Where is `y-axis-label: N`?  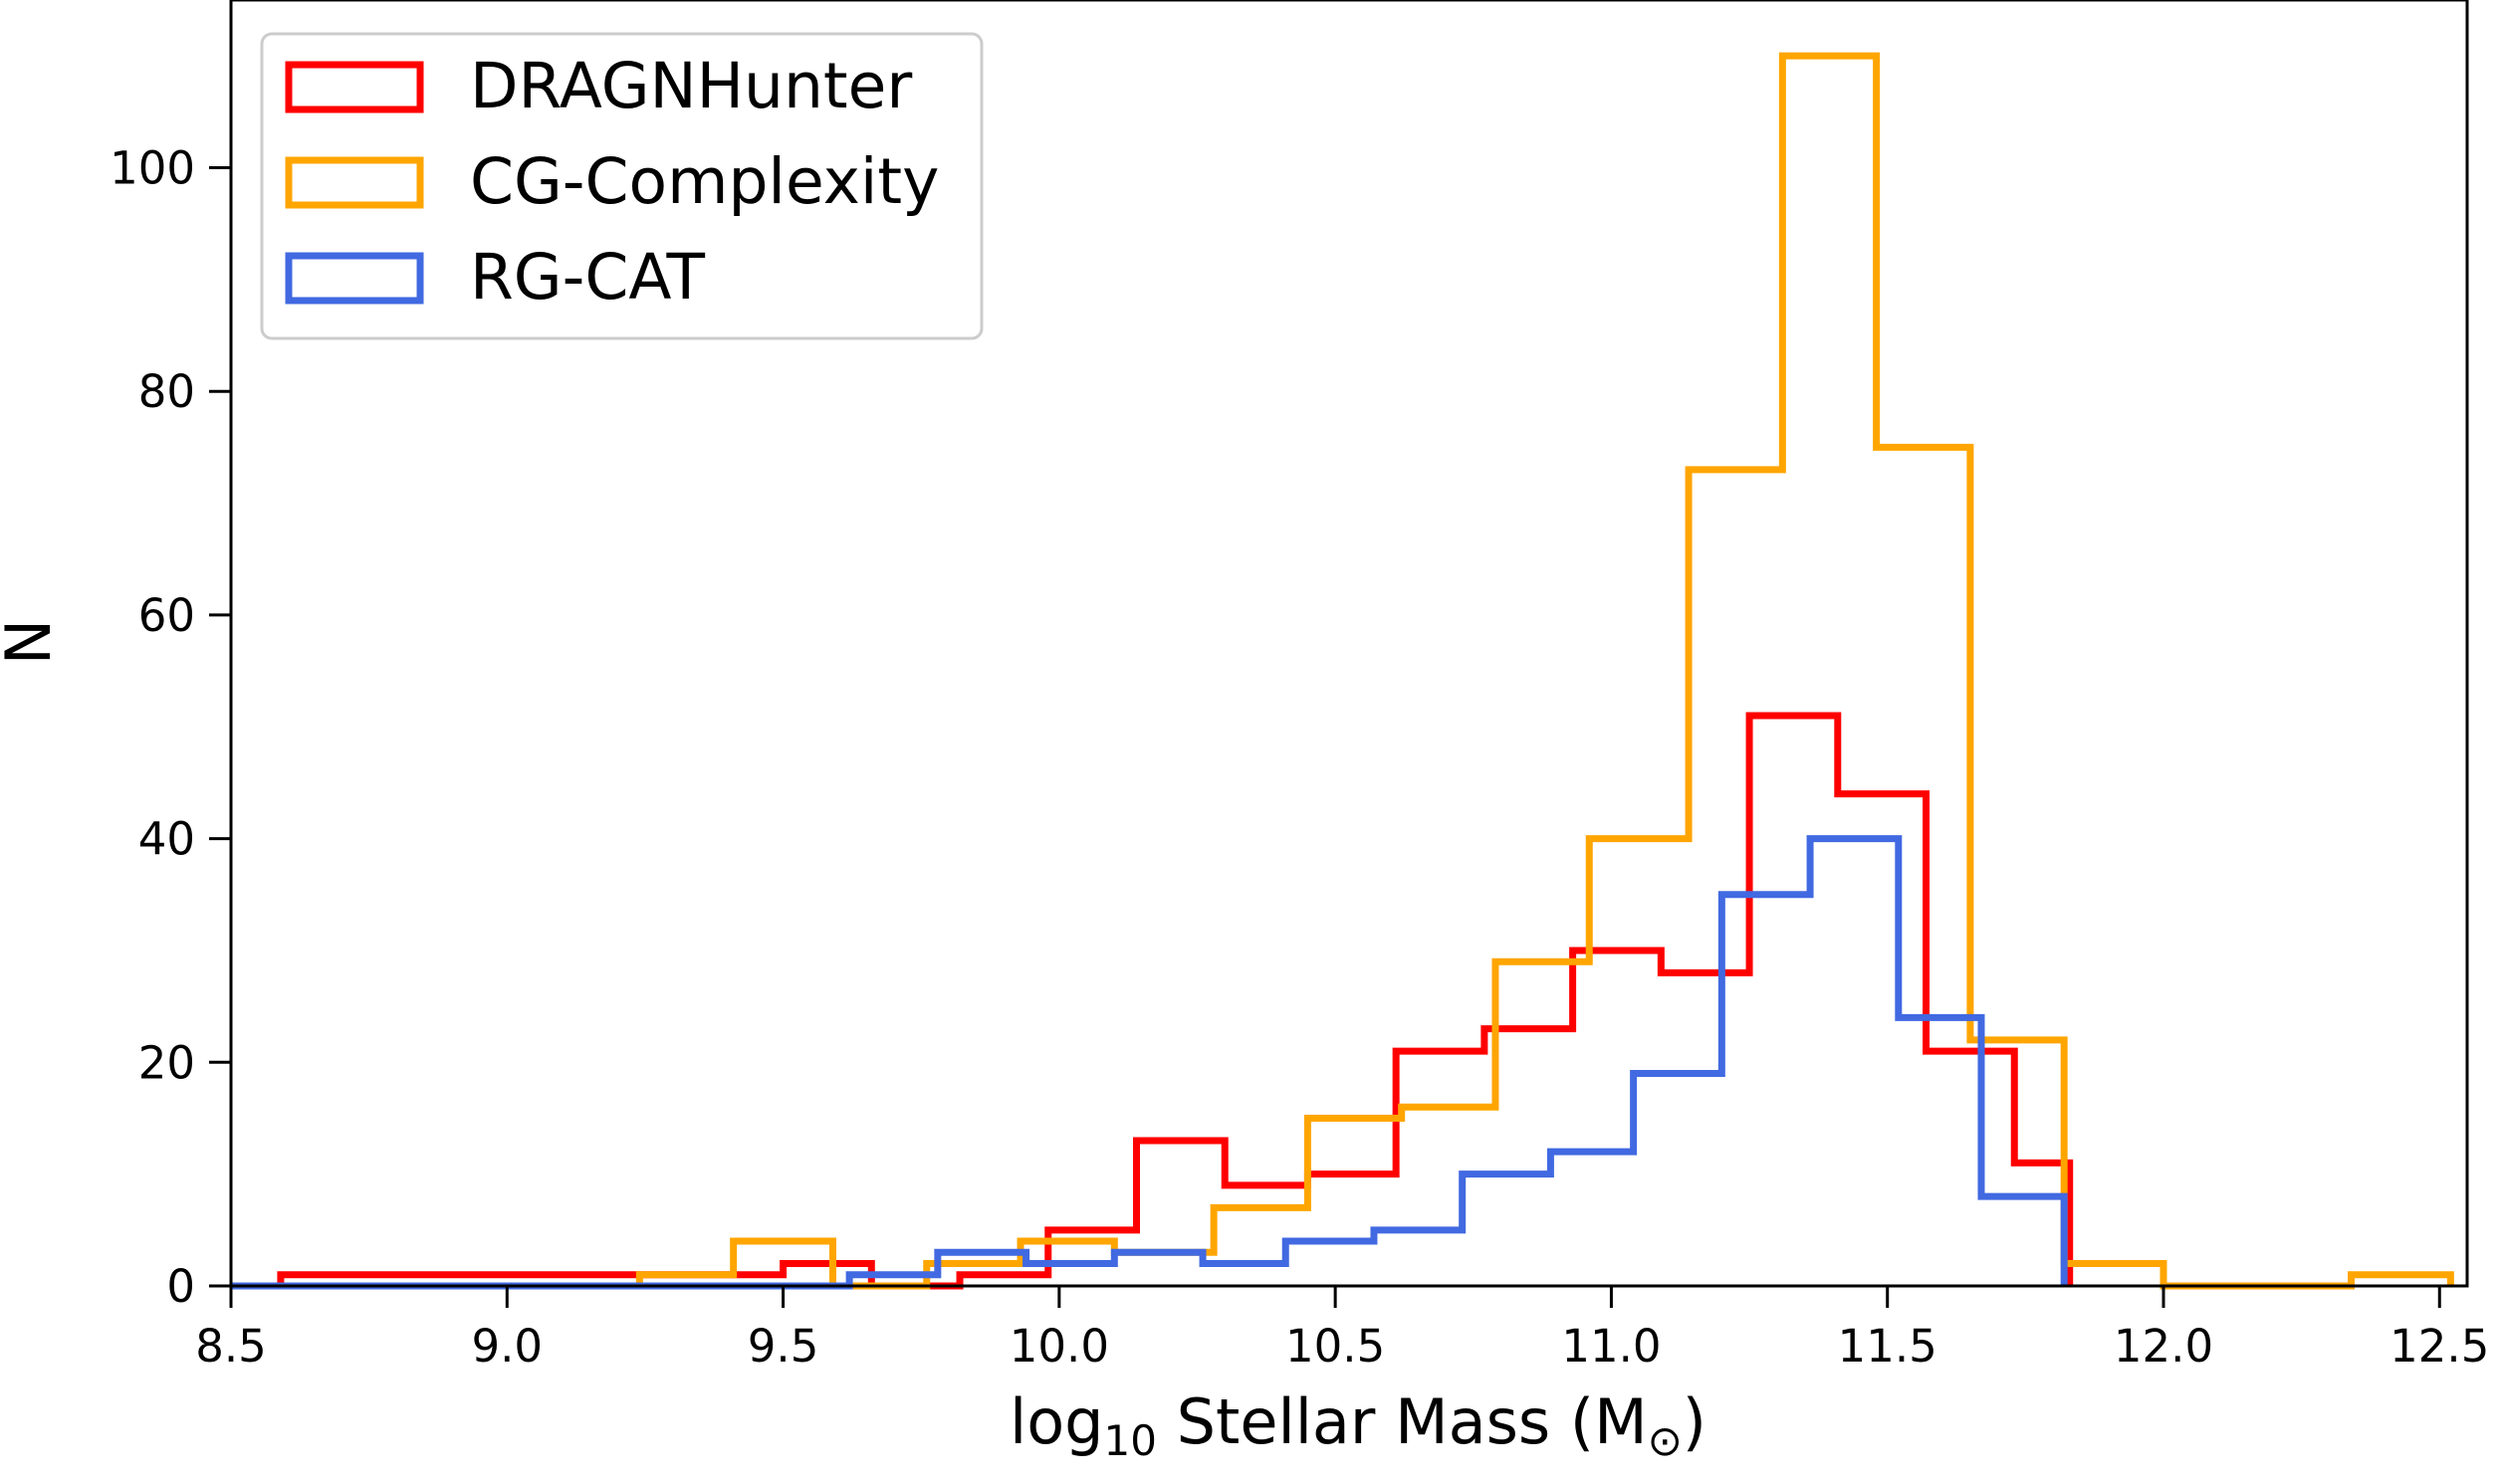 y-axis-label: N is located at coordinates (32, 642).